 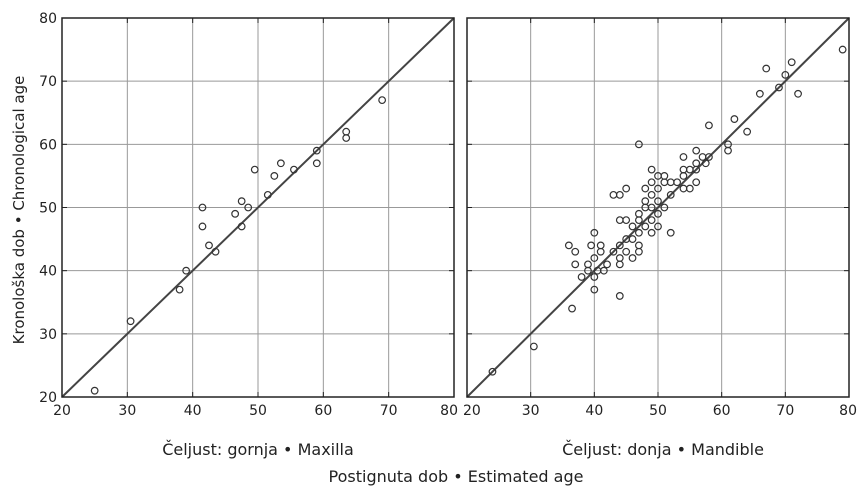 What do you see at coordinates (323, 411) in the screenshot?
I see `x-tick-label: 60` at bounding box center [323, 411].